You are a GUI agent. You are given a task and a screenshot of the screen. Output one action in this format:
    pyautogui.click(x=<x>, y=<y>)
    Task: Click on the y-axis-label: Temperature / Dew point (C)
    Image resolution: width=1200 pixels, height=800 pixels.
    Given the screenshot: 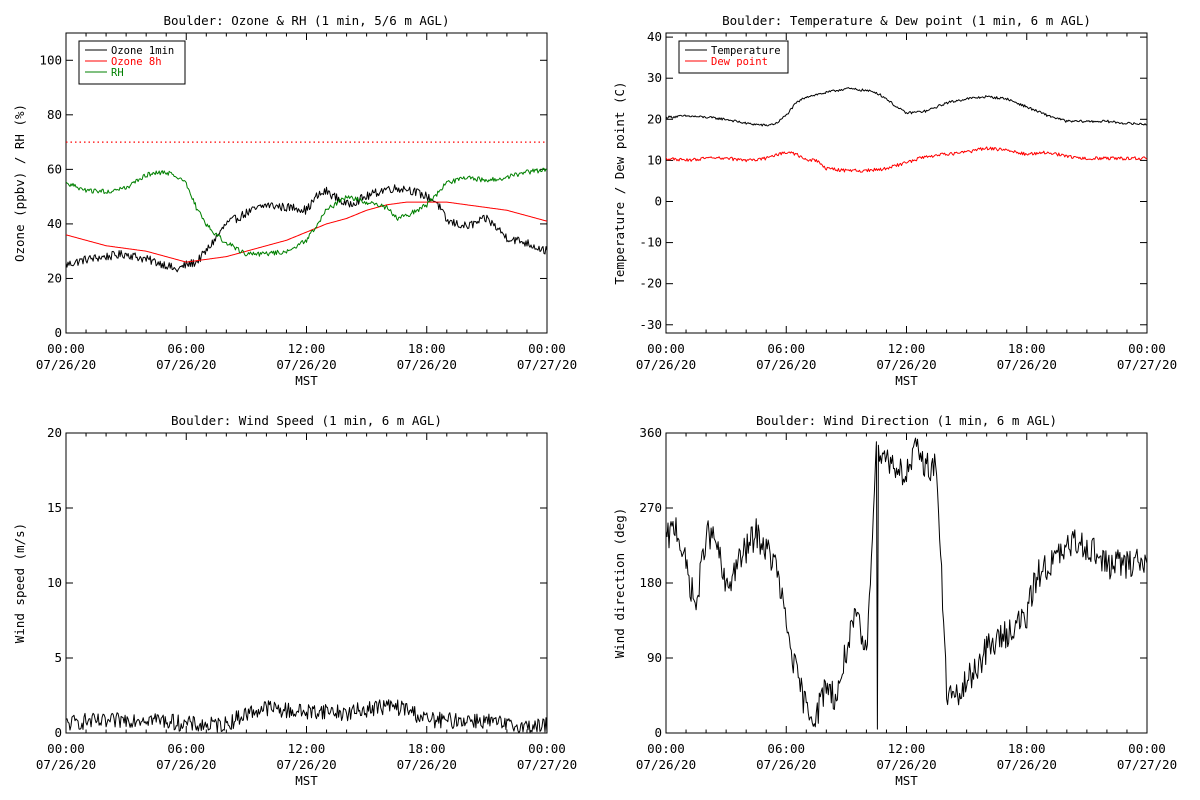 What is the action you would take?
    pyautogui.click(x=619, y=182)
    